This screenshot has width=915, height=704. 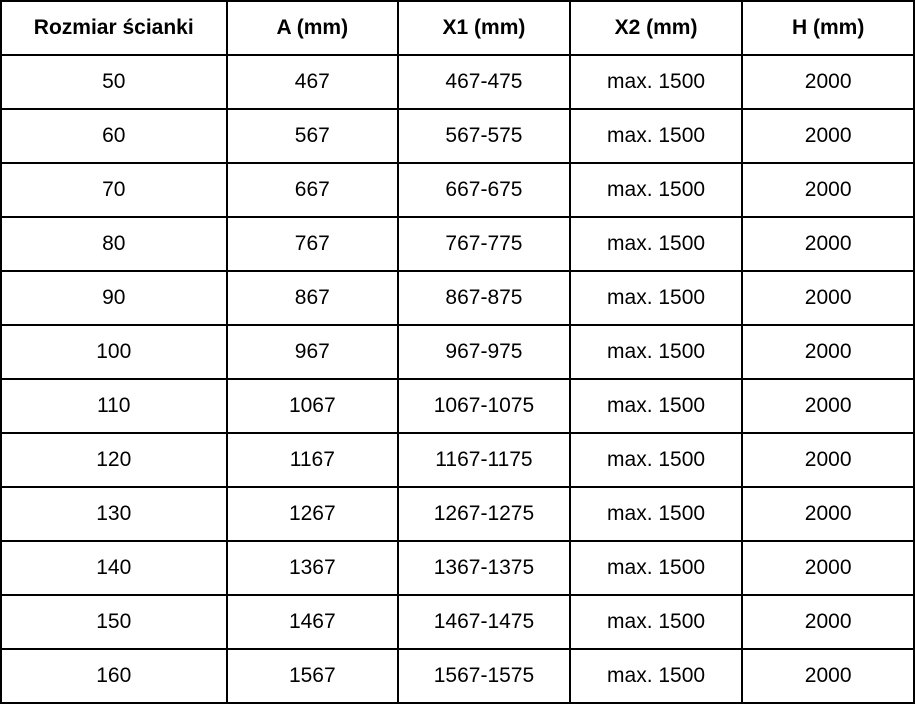 I want to click on table-row: 100 967 967-975 max. 1500 2000, so click(x=457, y=352).